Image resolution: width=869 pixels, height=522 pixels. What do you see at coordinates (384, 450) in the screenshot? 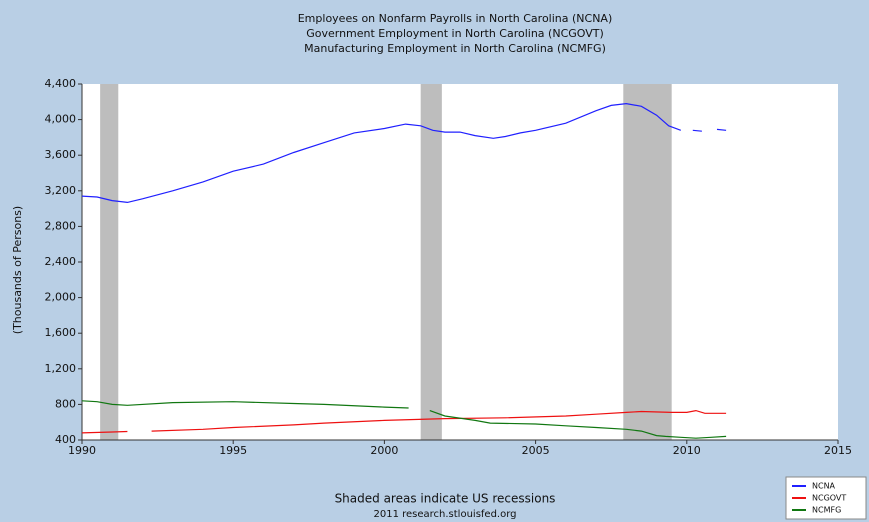
I see `x-tick-label: 2000` at bounding box center [384, 450].